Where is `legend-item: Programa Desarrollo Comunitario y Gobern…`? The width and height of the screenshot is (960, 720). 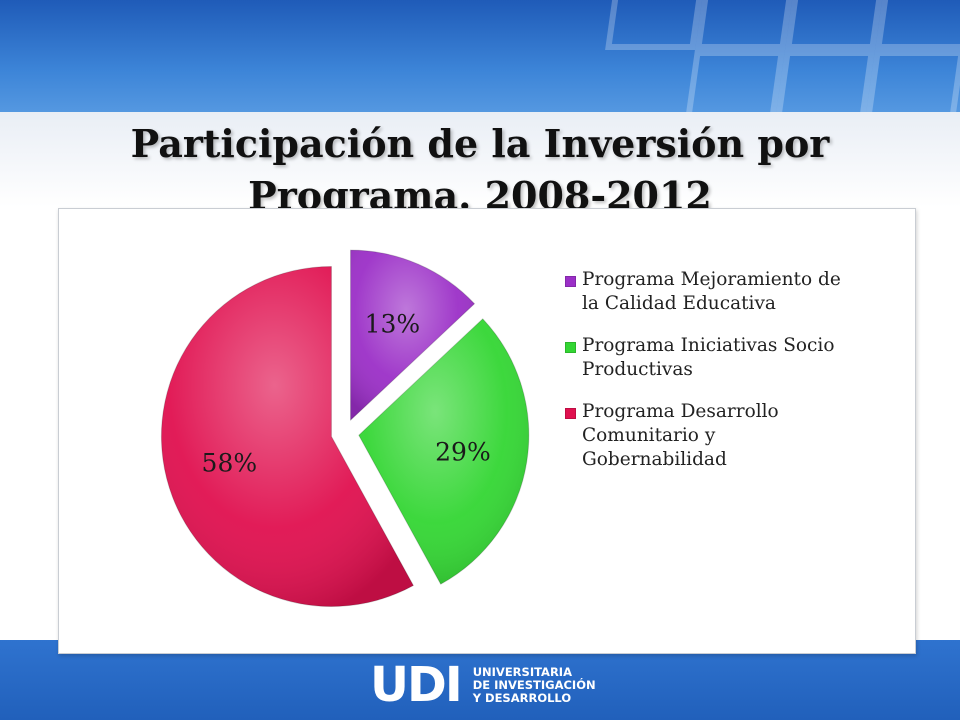 legend-item: Programa Desarrollo Comunitario y Gobern… is located at coordinates (737, 436).